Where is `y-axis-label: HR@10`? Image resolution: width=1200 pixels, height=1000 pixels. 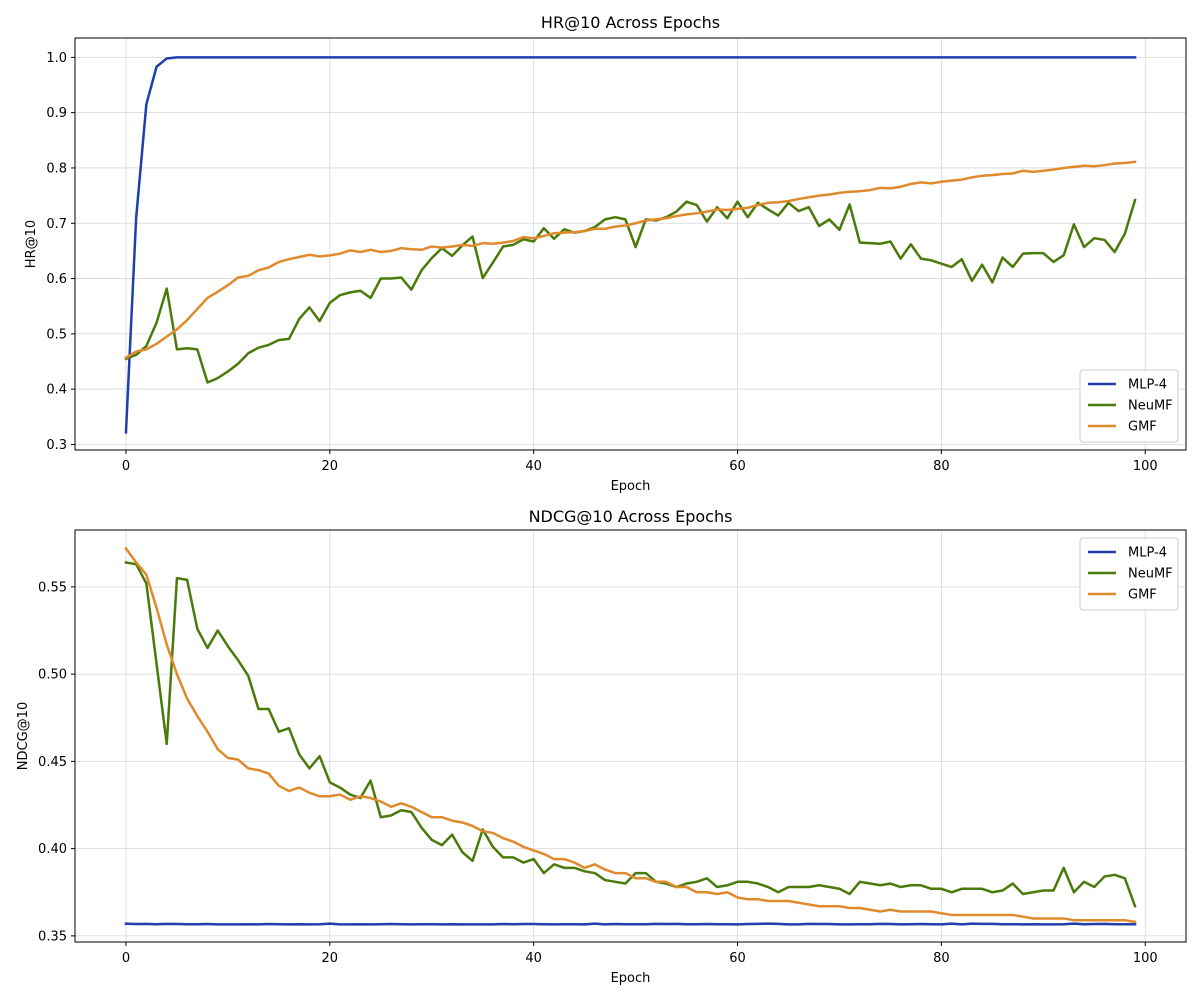
y-axis-label: HR@10 is located at coordinates (31, 244).